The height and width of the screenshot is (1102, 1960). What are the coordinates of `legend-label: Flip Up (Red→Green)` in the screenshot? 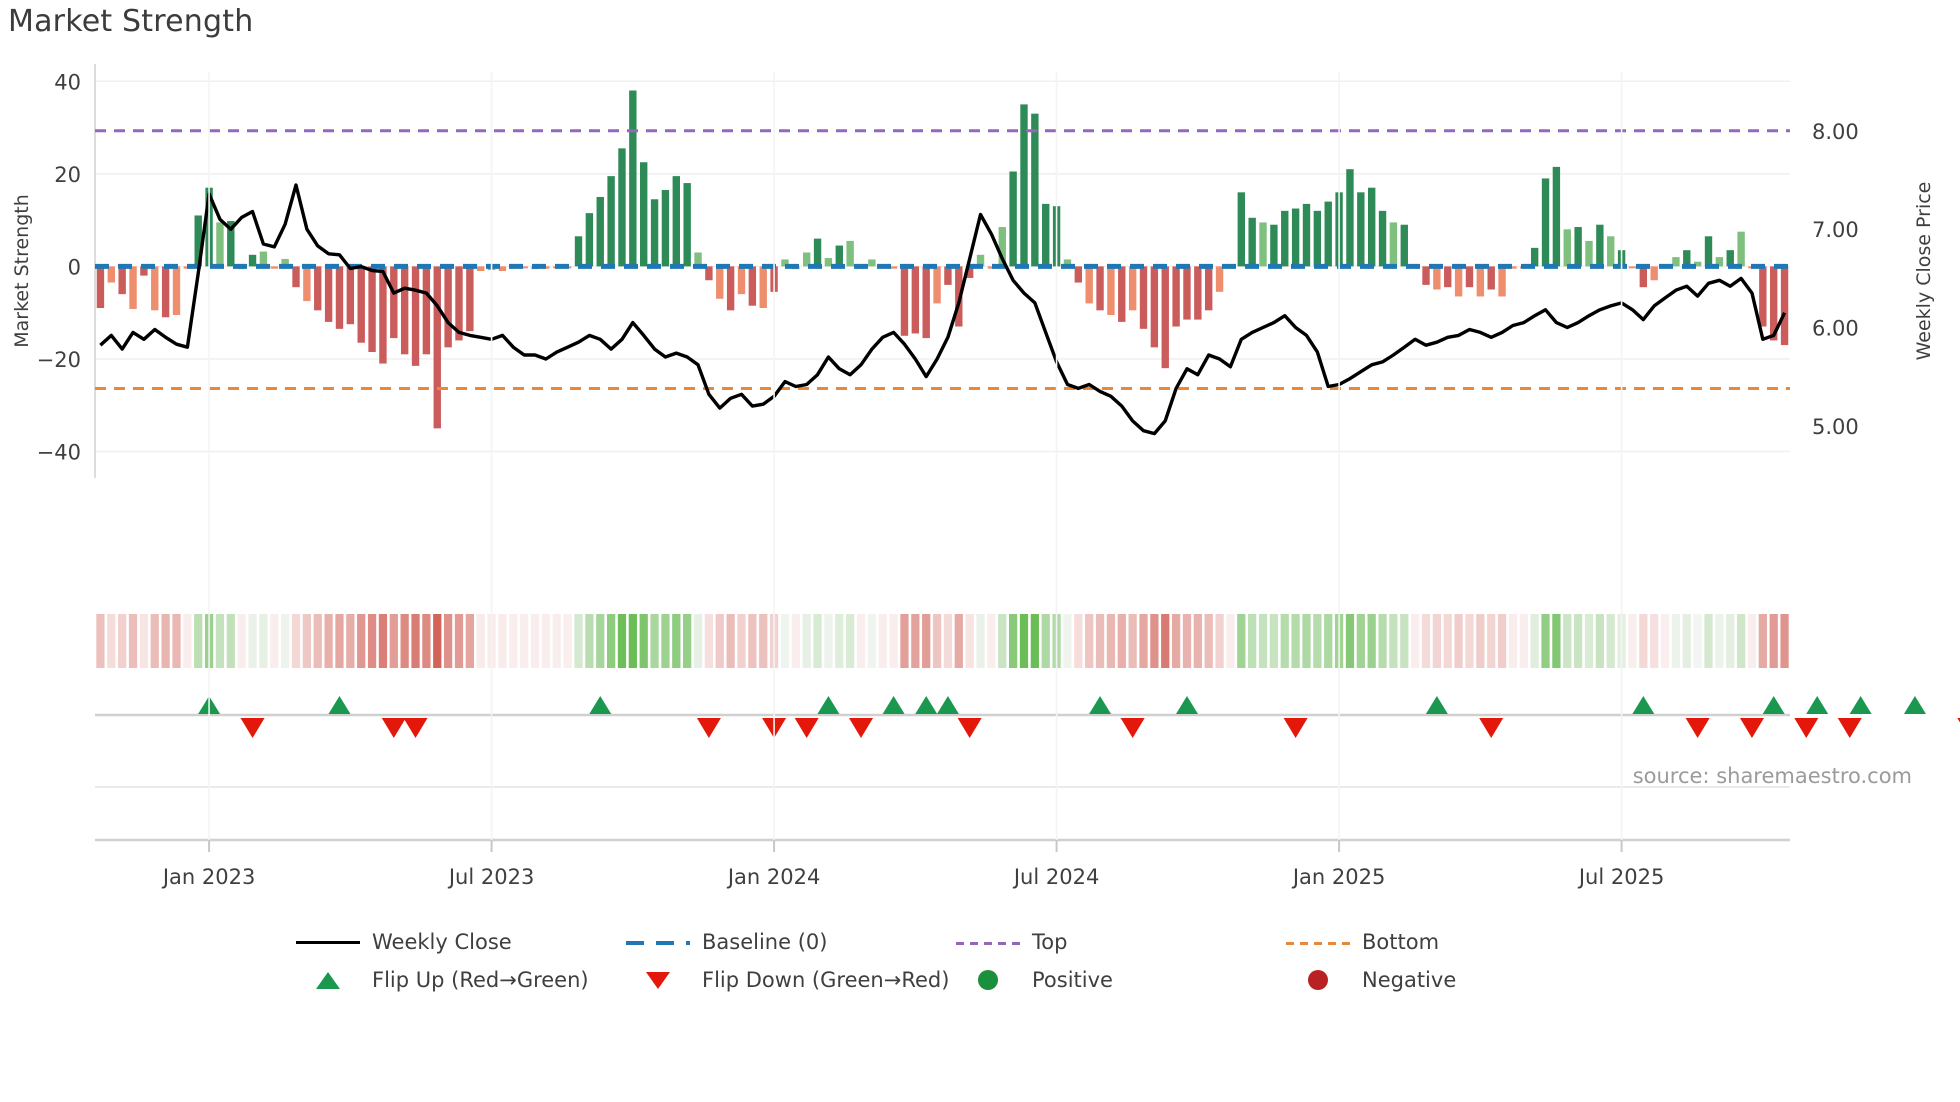 It's located at (480, 980).